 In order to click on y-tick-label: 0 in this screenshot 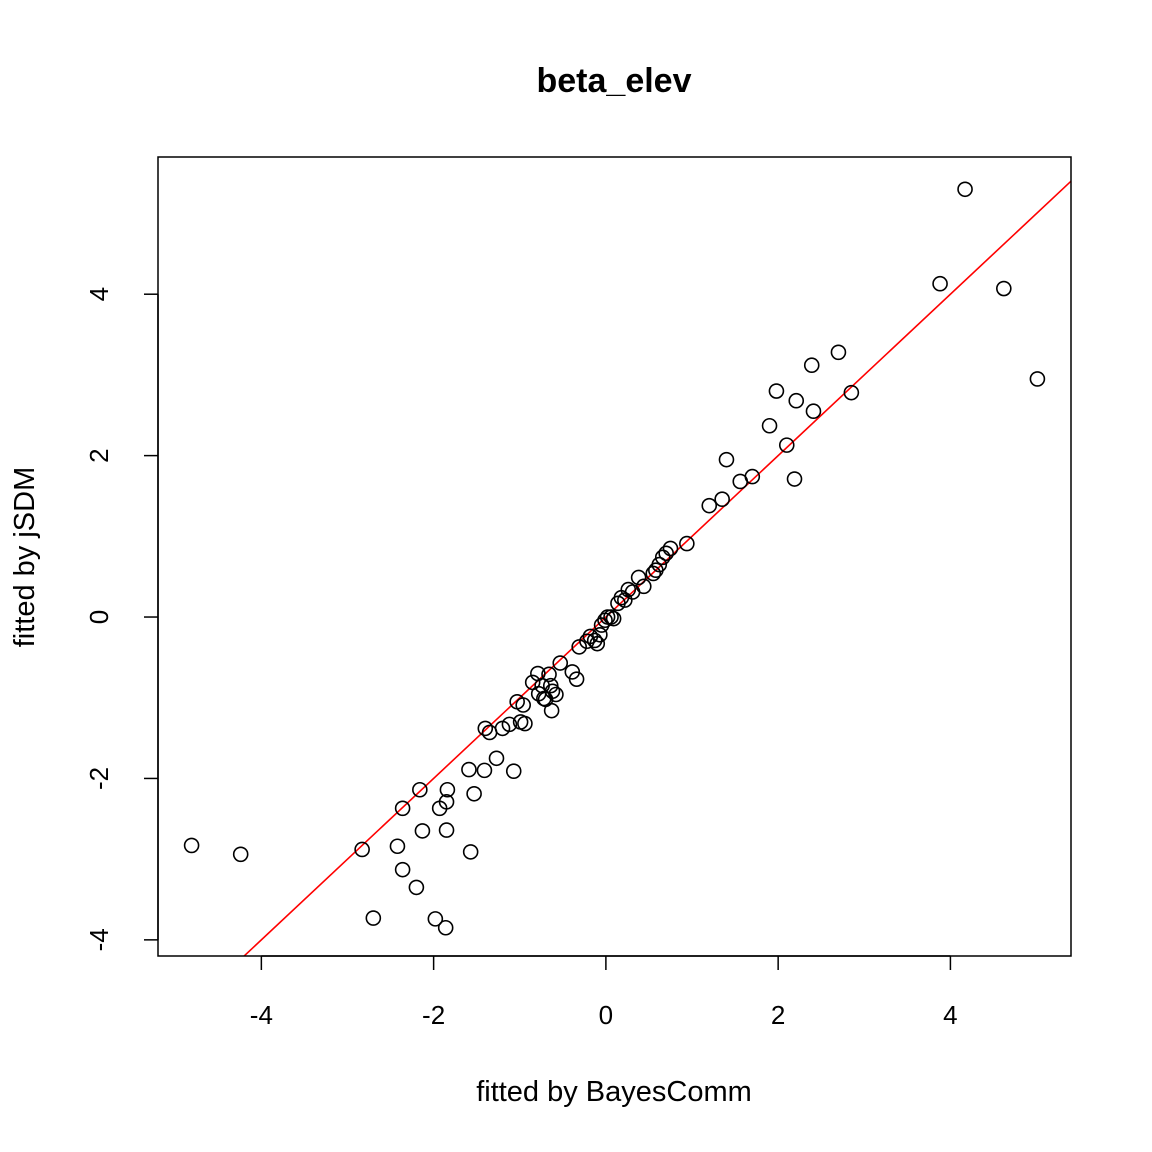, I will do `click(99, 617)`.